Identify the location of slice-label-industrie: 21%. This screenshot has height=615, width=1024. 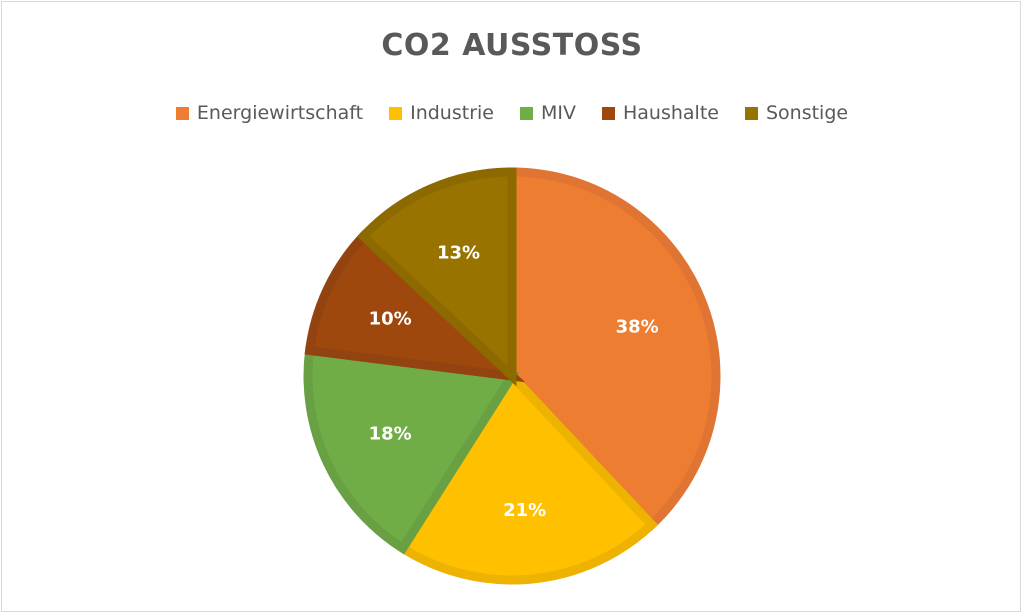
(524, 510).